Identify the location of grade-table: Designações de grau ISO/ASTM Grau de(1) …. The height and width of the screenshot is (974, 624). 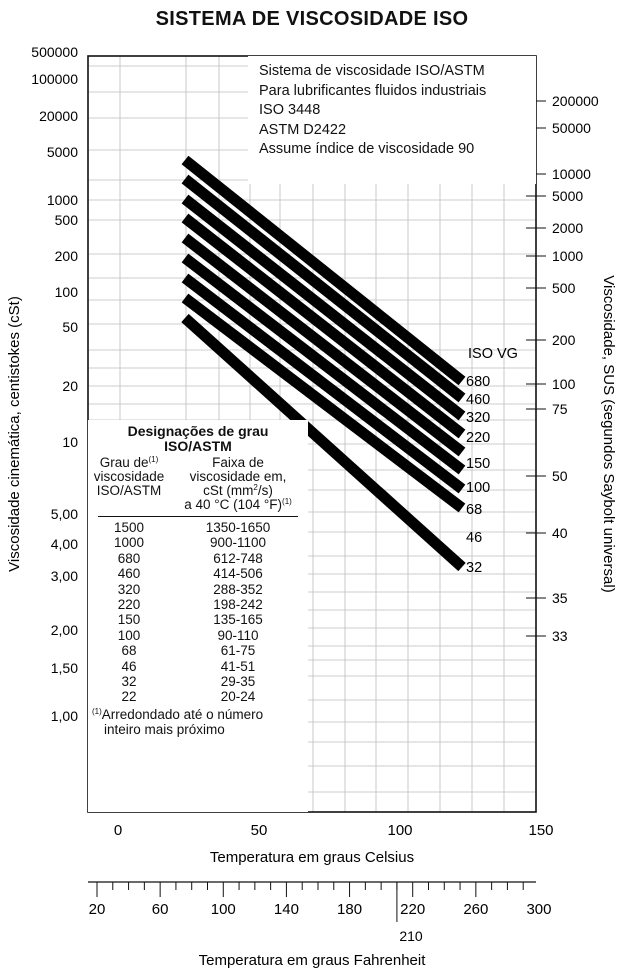
(198, 616).